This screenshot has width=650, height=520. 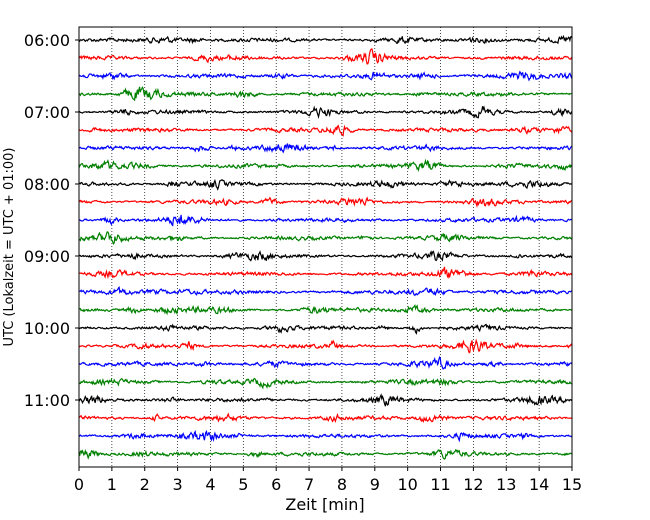 What do you see at coordinates (276, 484) in the screenshot?
I see `x-tick-label: 6` at bounding box center [276, 484].